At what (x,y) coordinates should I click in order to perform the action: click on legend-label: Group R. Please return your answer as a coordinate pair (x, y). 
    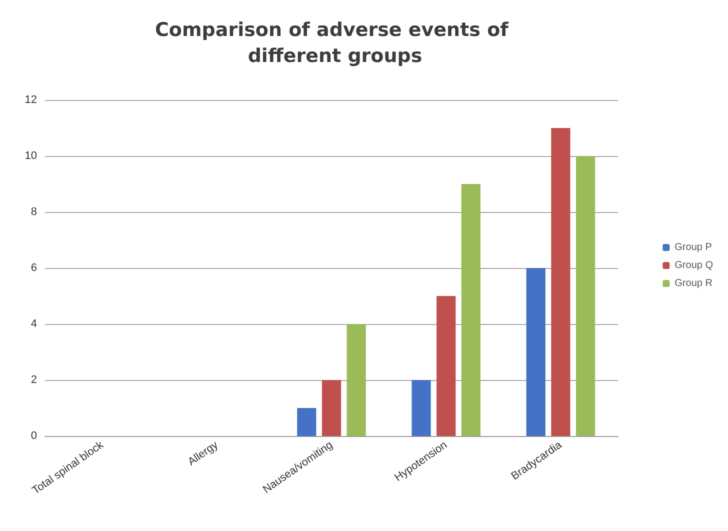
    Looking at the image, I should click on (693, 283).